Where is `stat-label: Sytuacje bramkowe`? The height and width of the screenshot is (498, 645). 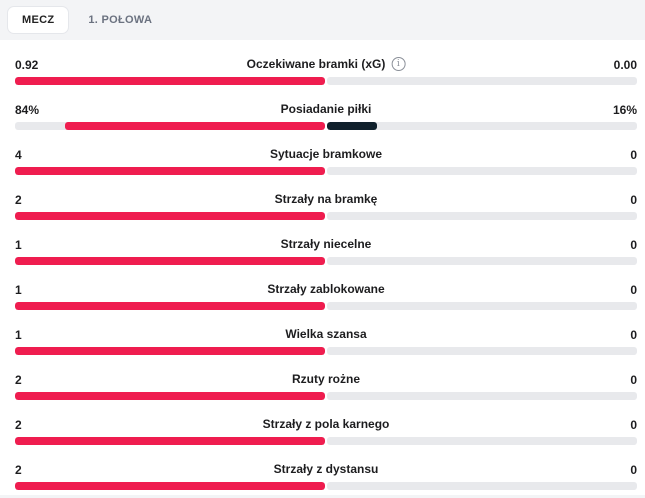
stat-label: Sytuacje bramkowe is located at coordinates (326, 154).